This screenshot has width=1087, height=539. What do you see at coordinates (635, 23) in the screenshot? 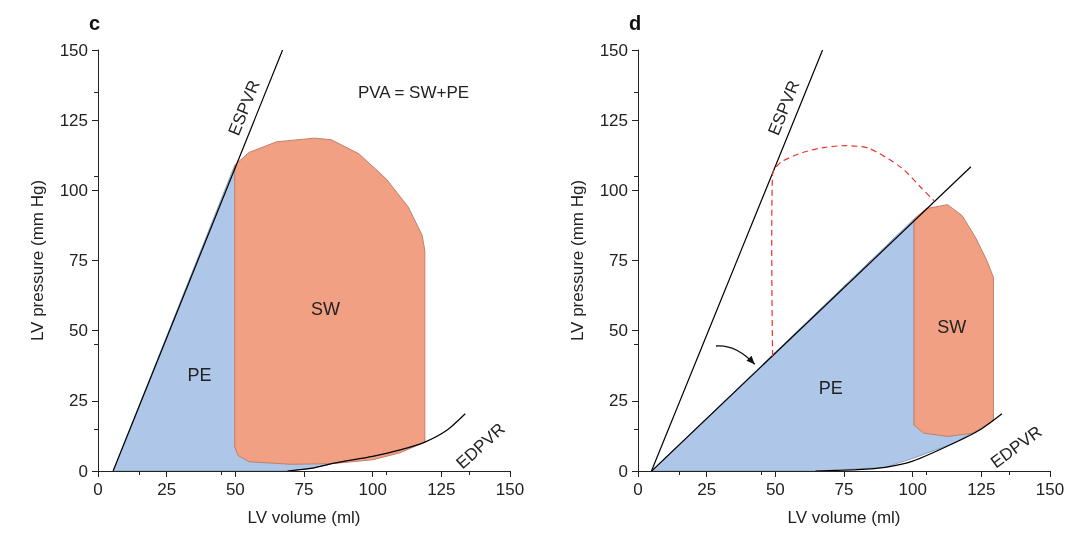
I see `chart-title: d` at bounding box center [635, 23].